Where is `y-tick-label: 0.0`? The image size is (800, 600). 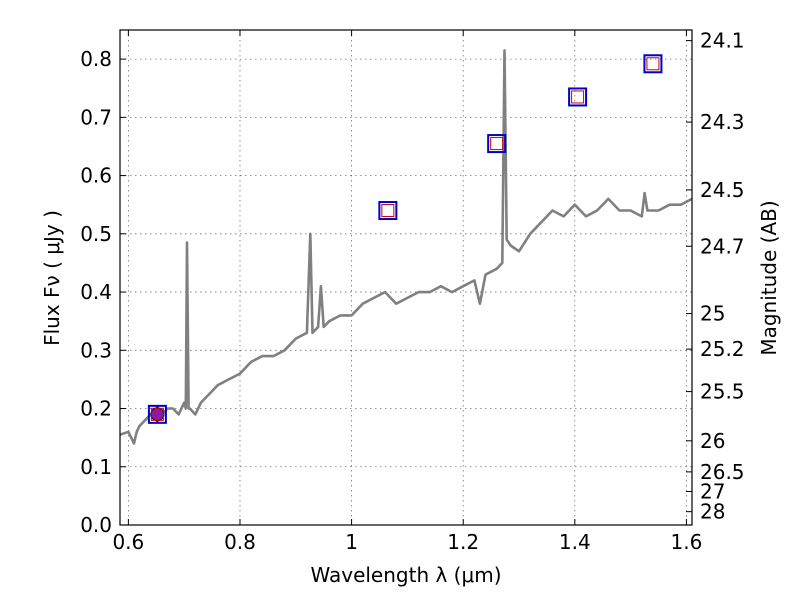 y-tick-label: 0.0 is located at coordinates (96, 525).